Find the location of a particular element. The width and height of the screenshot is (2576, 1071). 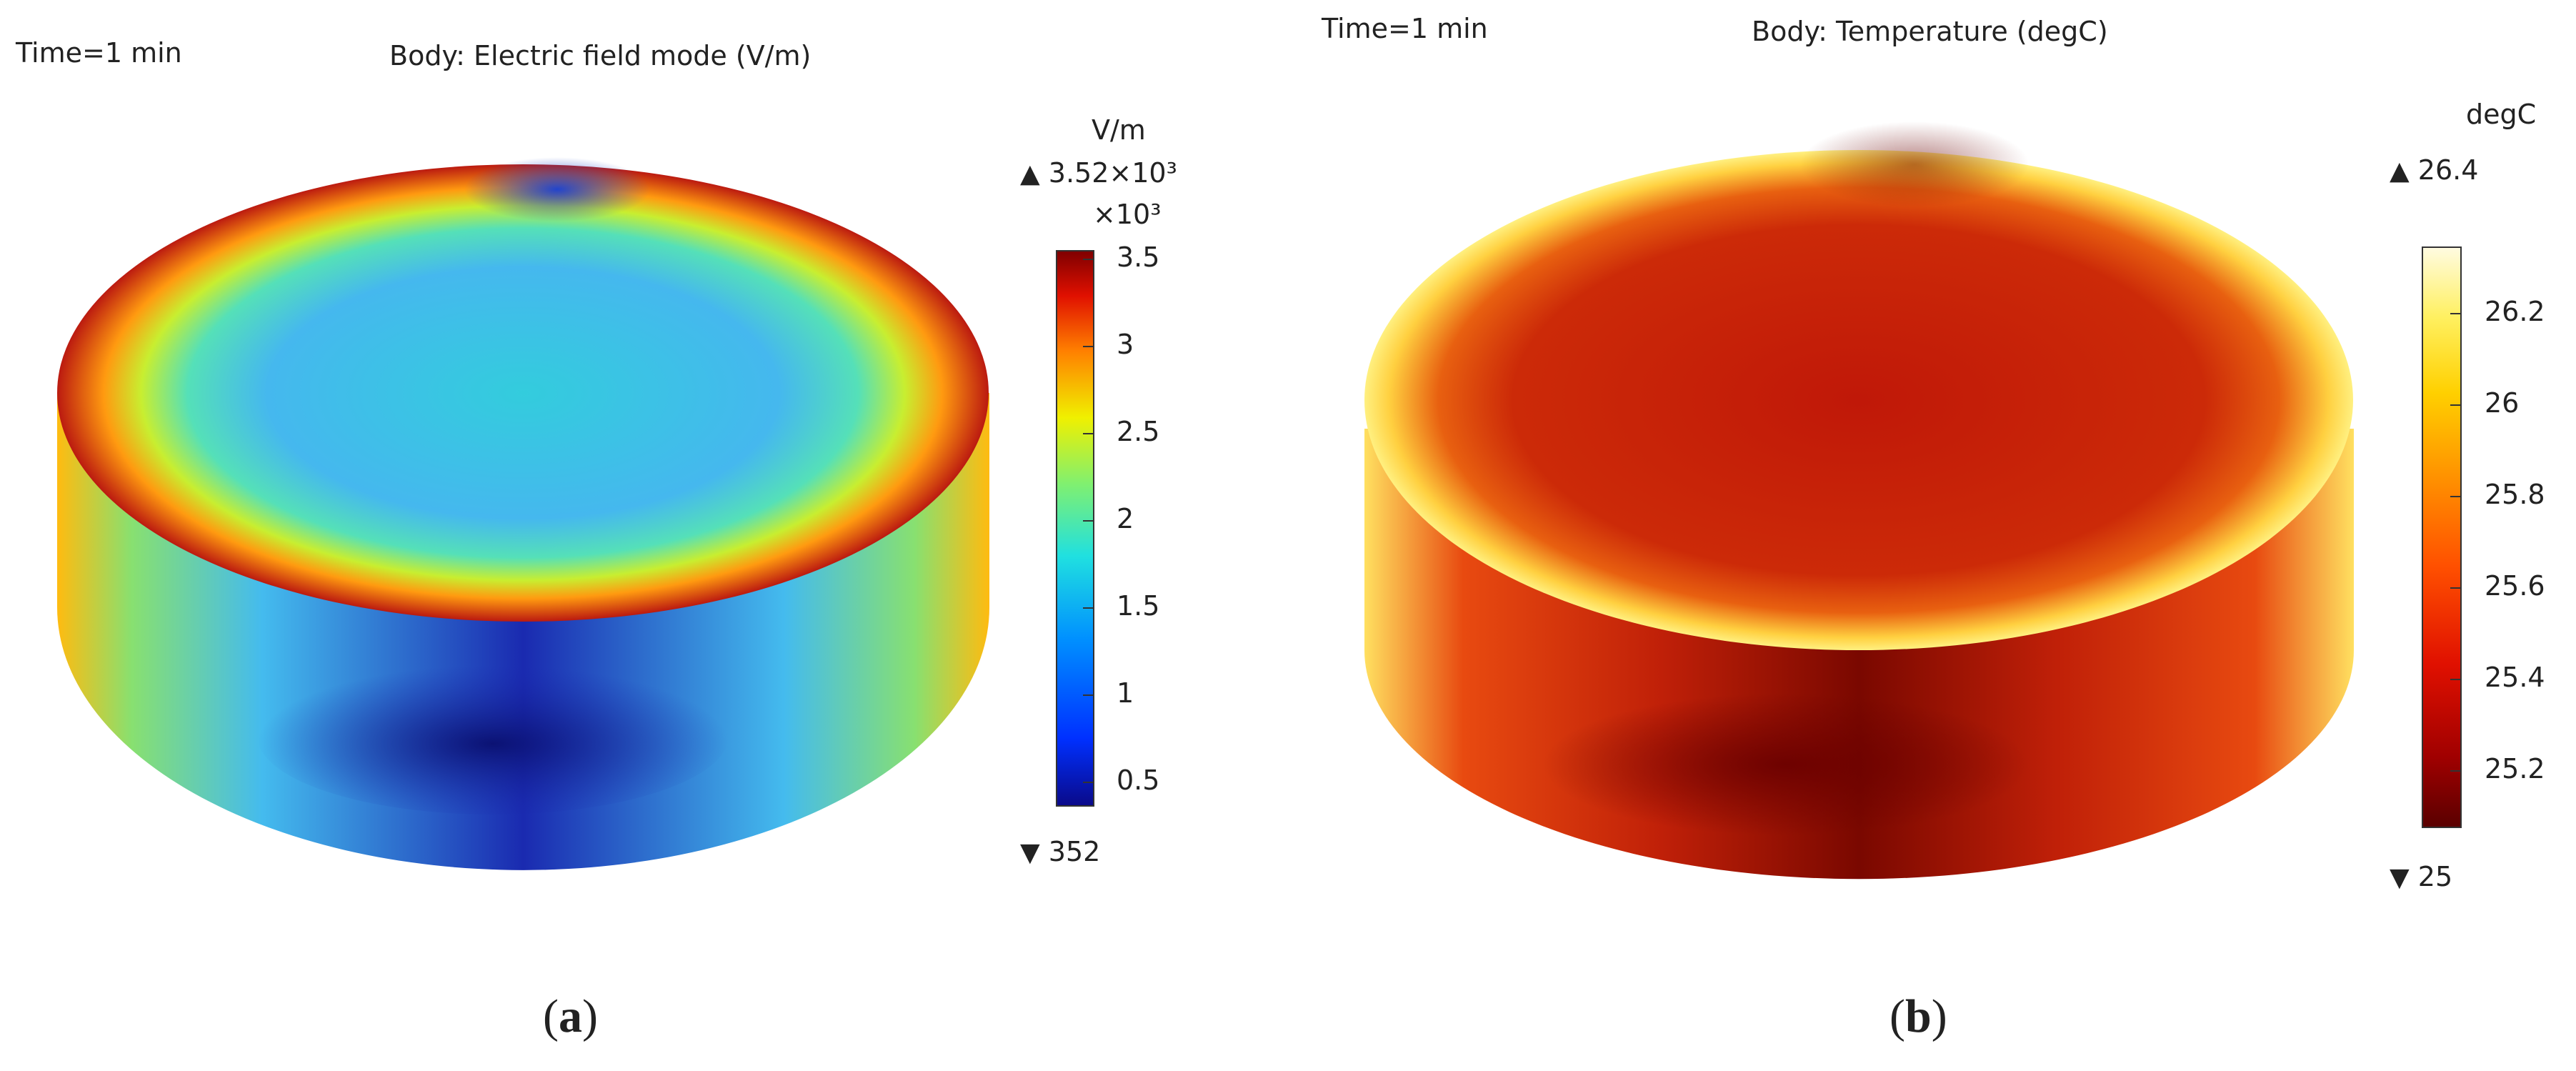

colorbar-tick: 26.2 is located at coordinates (2515, 311).